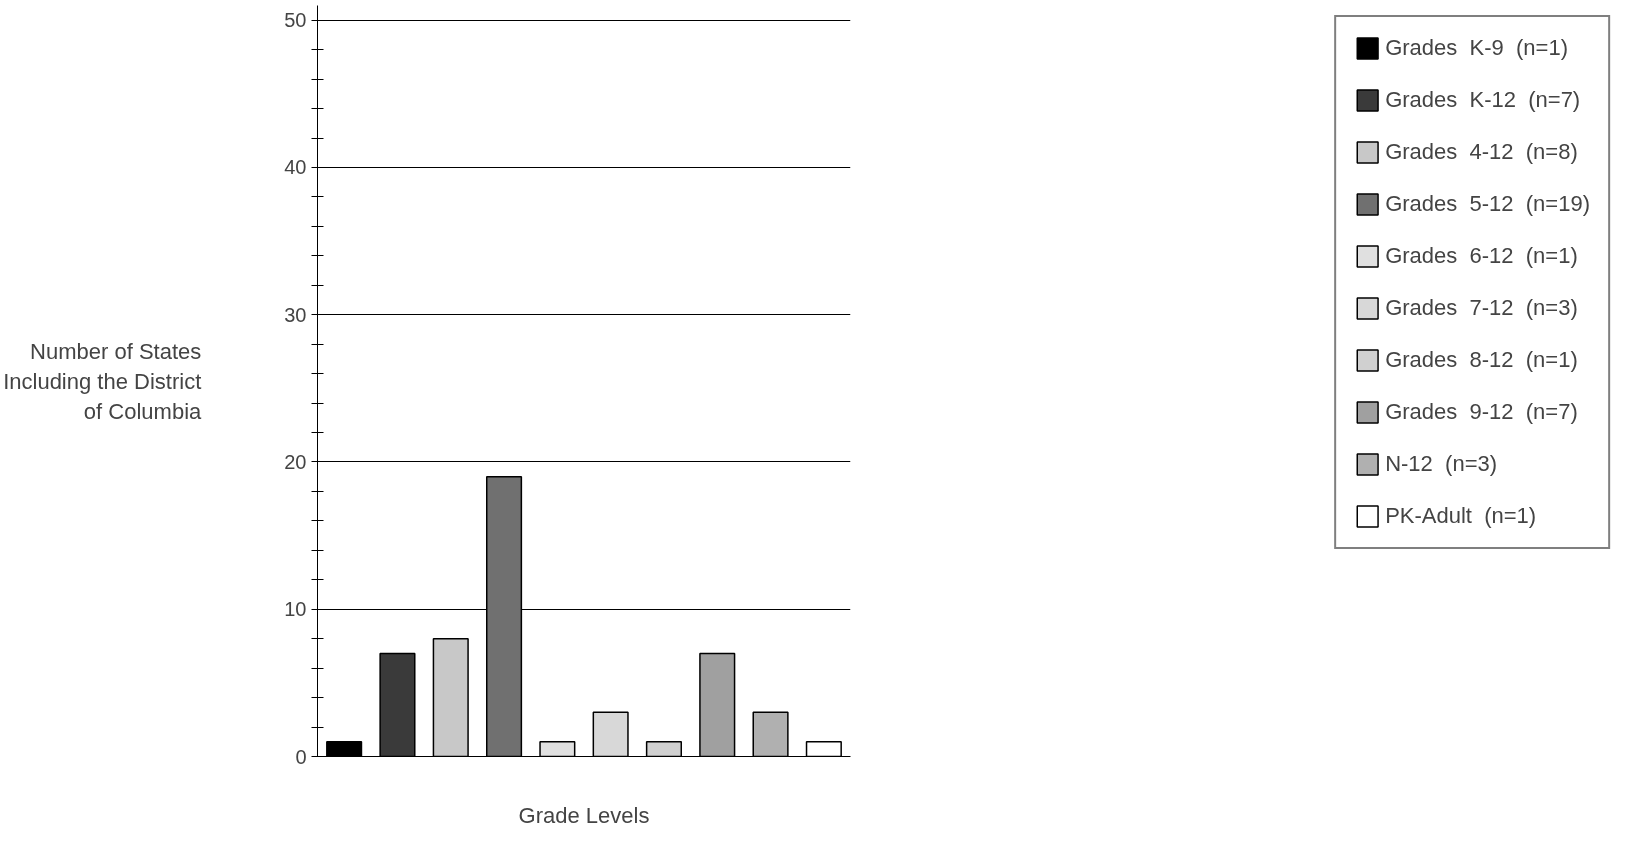  I want to click on y-tick-label: 10, so click(295, 609).